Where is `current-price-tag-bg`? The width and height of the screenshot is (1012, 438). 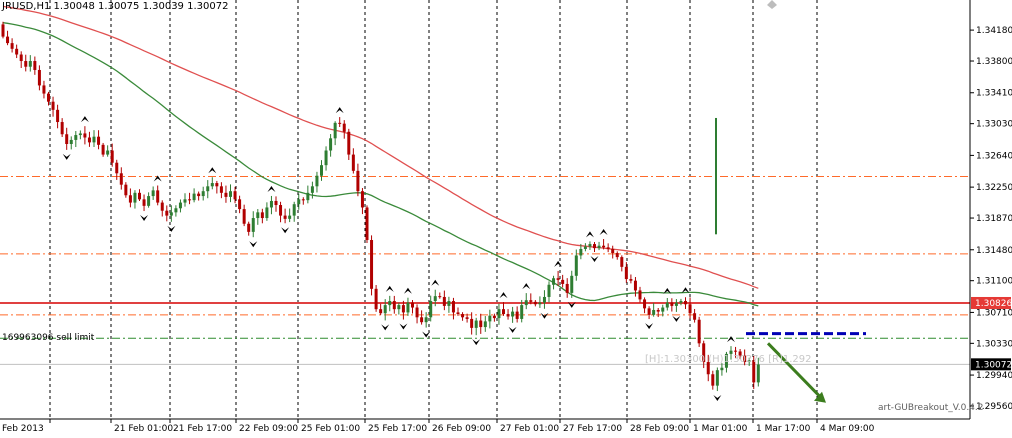 current-price-tag-bg is located at coordinates (991, 364).